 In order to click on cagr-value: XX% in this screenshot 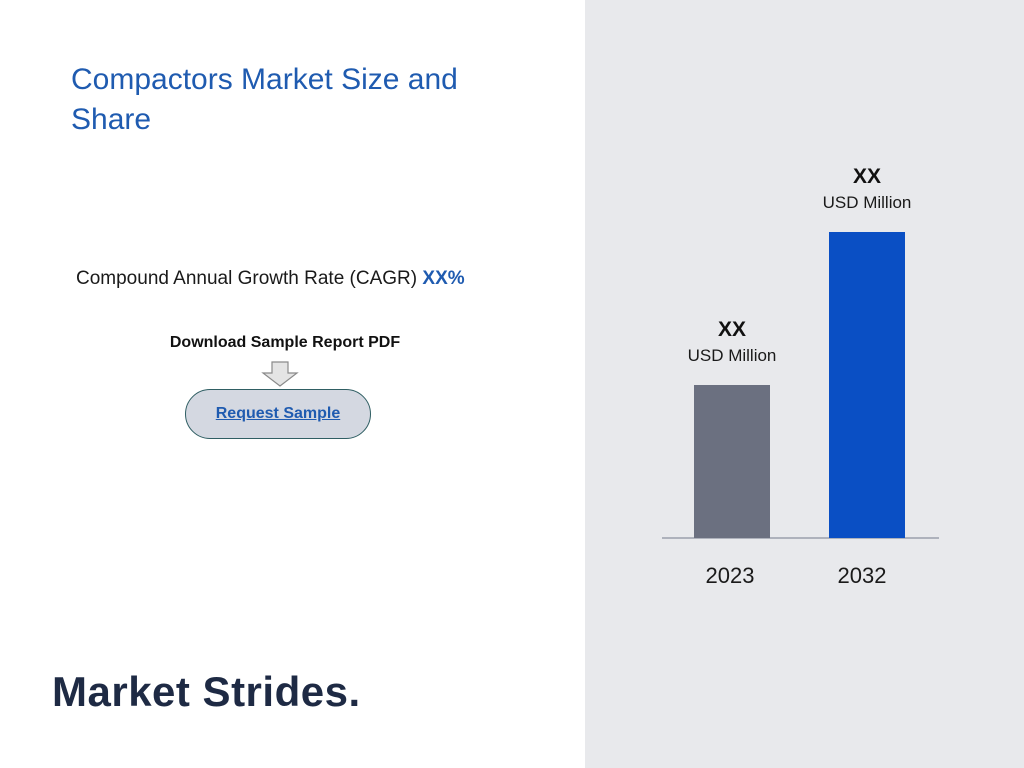, I will do `click(443, 278)`.